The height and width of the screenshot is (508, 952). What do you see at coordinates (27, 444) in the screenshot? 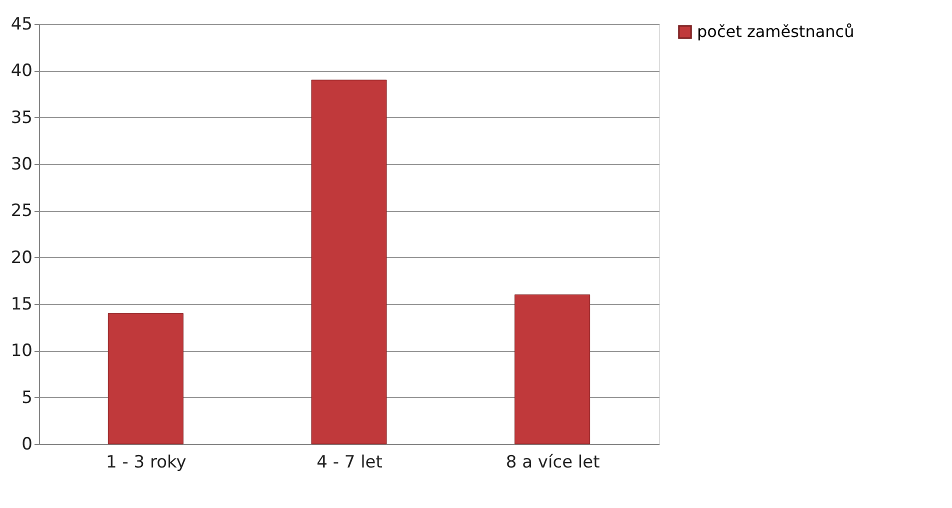
I see `y-tick-label: 0` at bounding box center [27, 444].